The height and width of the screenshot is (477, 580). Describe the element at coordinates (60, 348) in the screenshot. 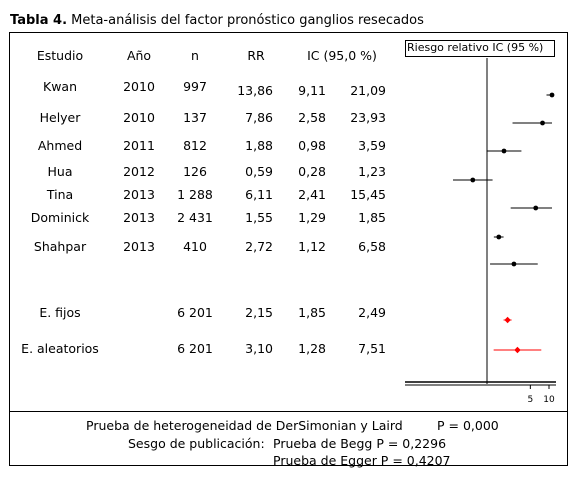

I see `summary-name: E. aleatorios` at that location.